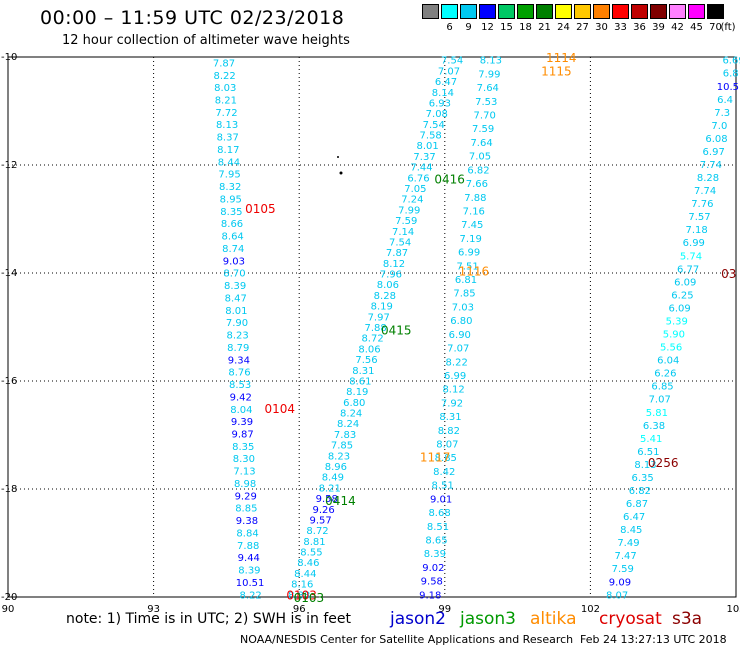  Describe the element at coordinates (668, 361) in the screenshot. I see `swh-value: 6.04` at that location.